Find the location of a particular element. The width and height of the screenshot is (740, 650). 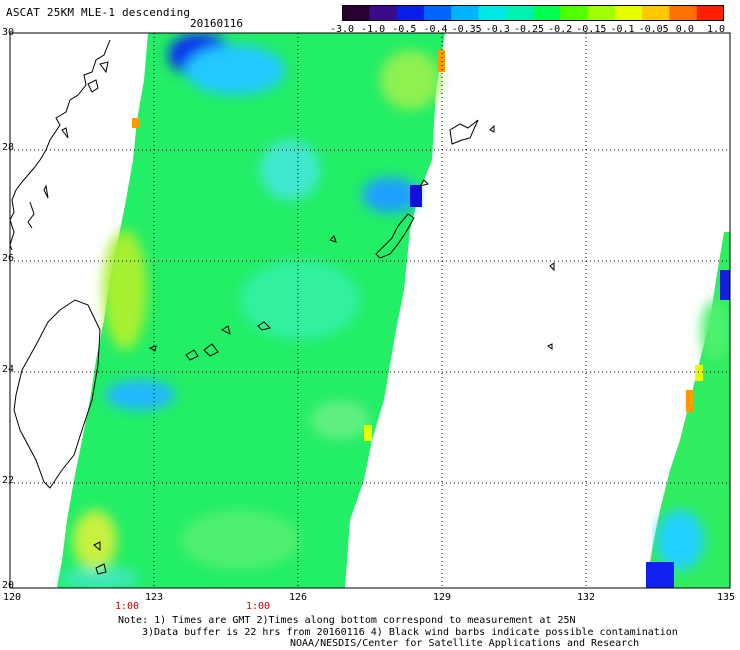

colorbar-tick-label: -0.05 is located at coordinates (653, 29).